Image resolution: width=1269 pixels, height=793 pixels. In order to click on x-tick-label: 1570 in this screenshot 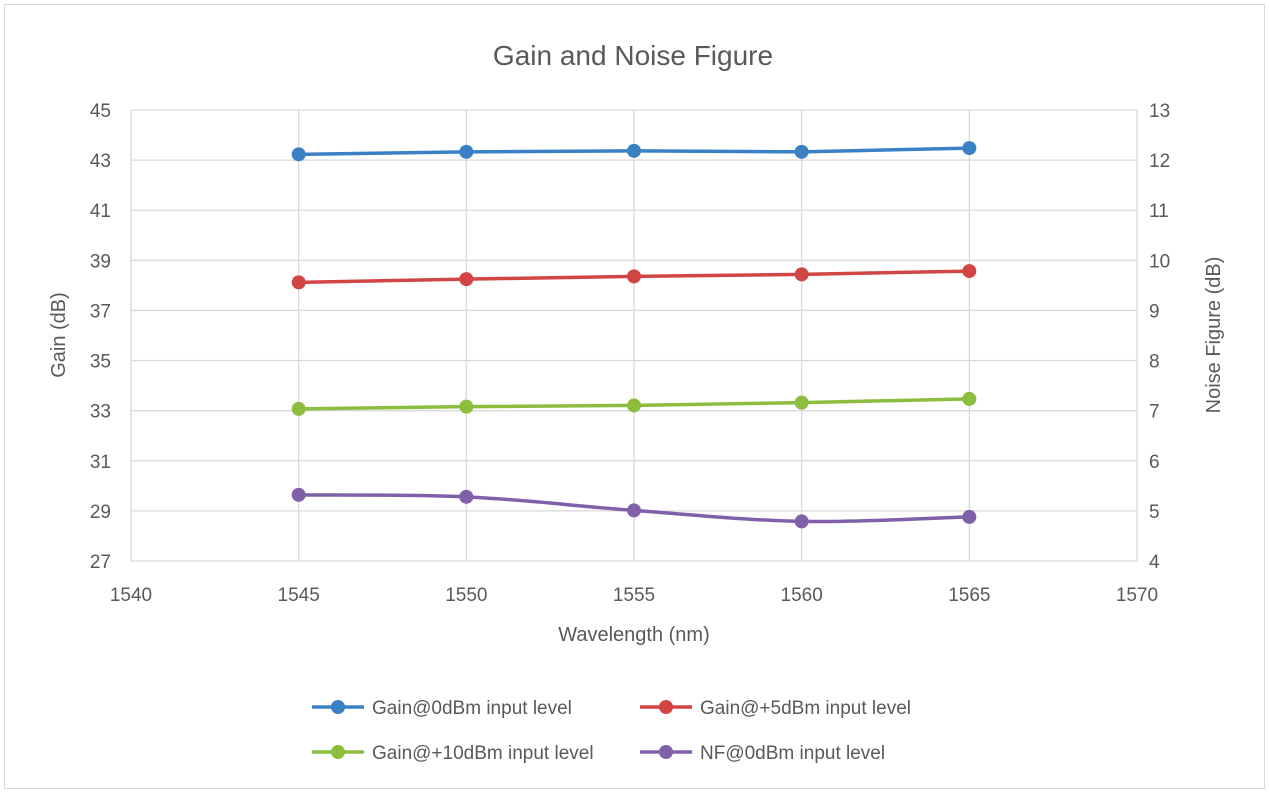, I will do `click(1137, 595)`.